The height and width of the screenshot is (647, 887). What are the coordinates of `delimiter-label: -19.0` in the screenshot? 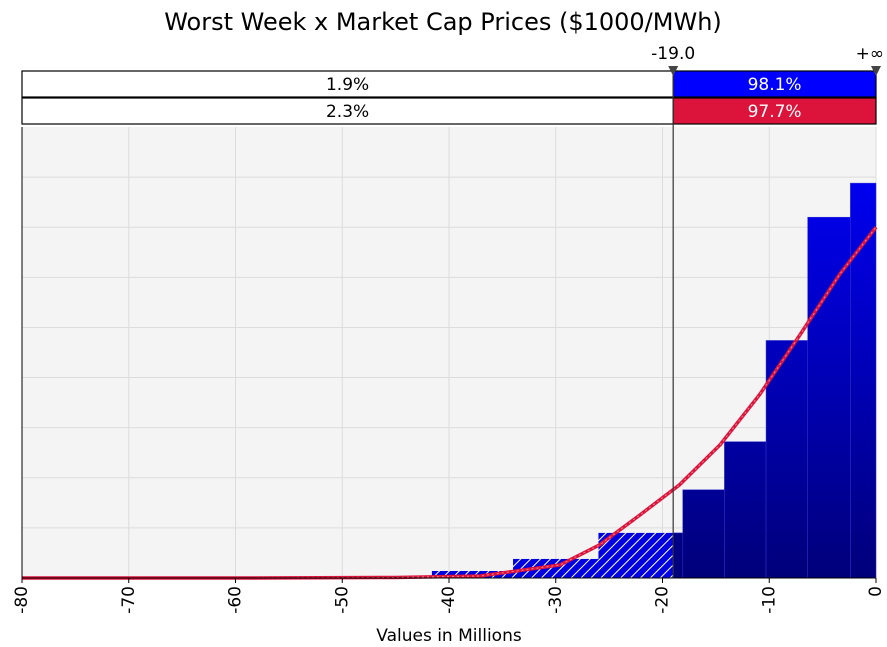 It's located at (673, 54).